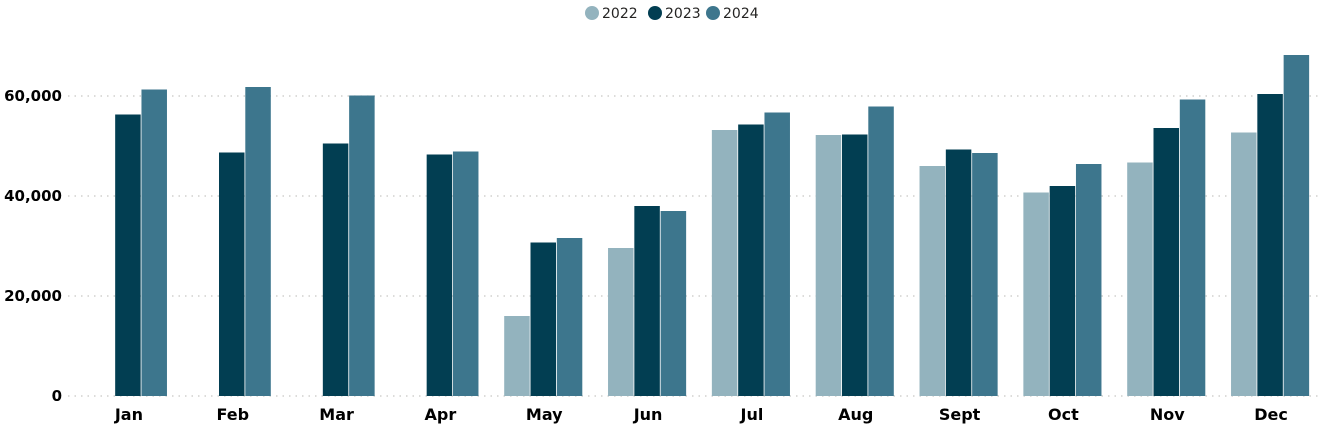 The width and height of the screenshot is (1332, 430). I want to click on bar-group-mar, so click(348, 246).